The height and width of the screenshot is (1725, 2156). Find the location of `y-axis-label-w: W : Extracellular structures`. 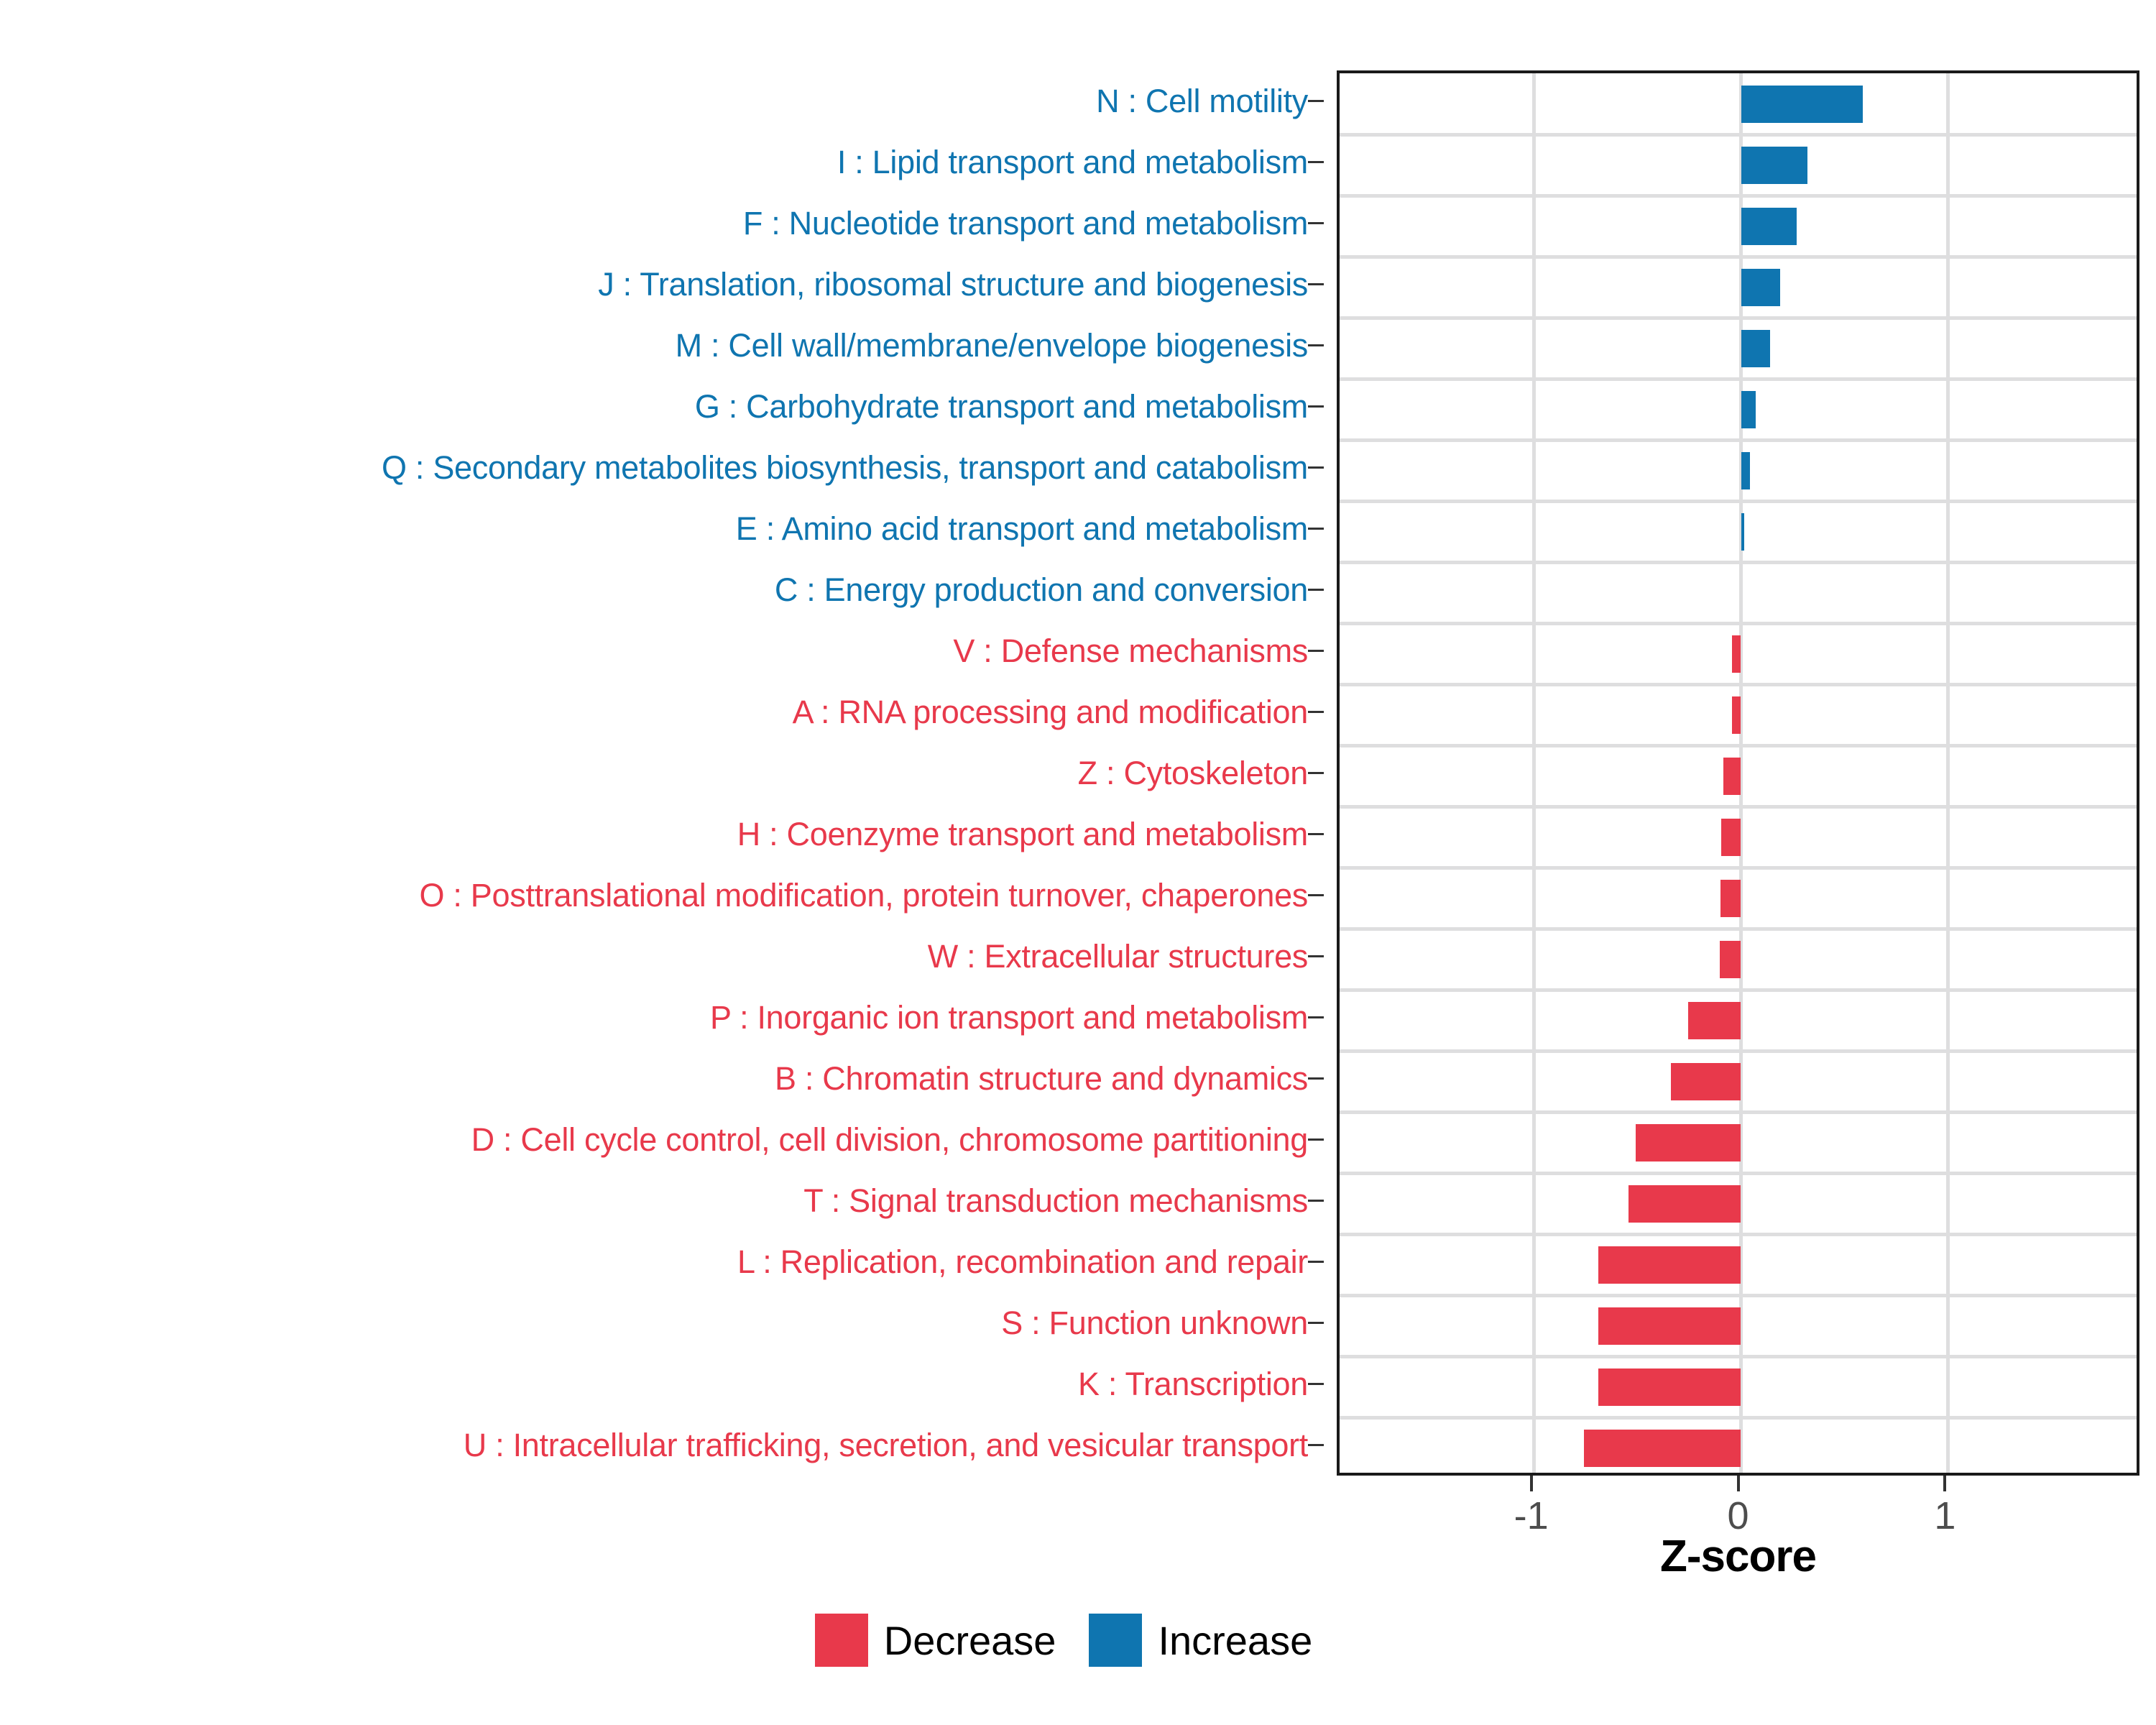

y-axis-label-w: W : Extracellular structures is located at coordinates (1118, 956).